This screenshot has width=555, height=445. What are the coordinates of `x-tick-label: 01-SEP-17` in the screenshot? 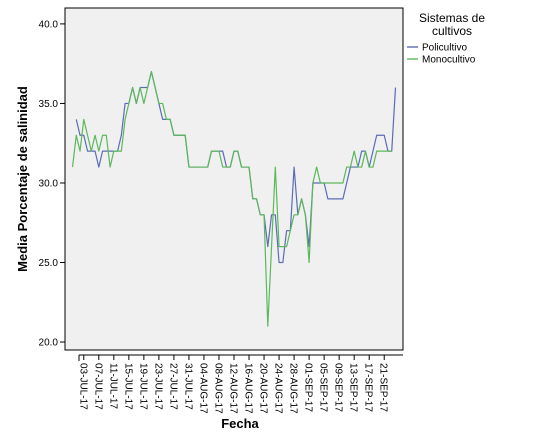 It's located at (308, 387).